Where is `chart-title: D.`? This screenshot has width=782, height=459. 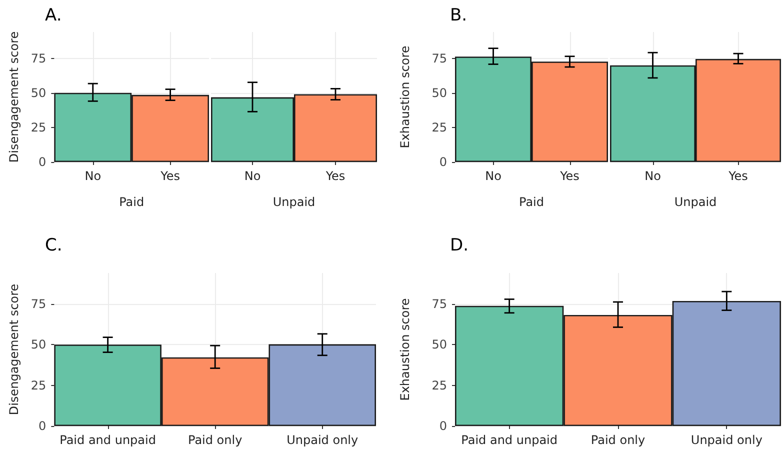
chart-title: D. is located at coordinates (459, 246).